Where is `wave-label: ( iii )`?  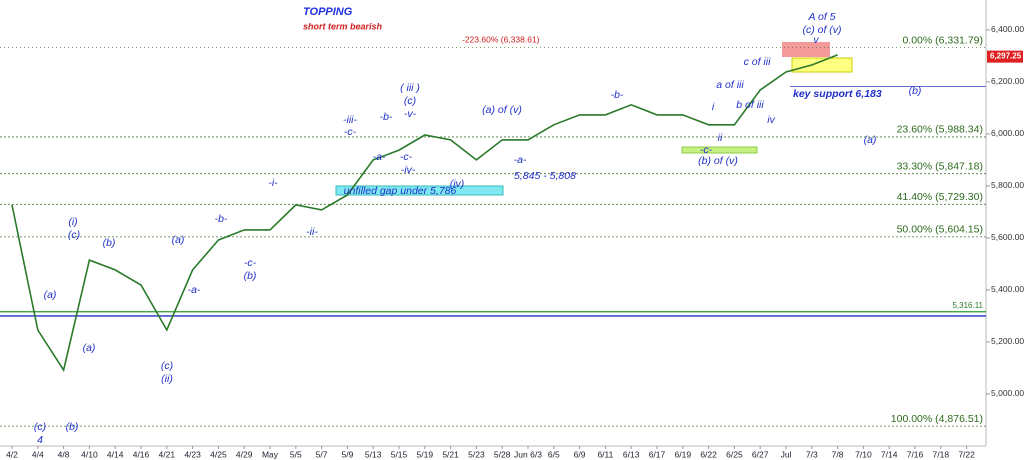 wave-label: ( iii ) is located at coordinates (410, 88).